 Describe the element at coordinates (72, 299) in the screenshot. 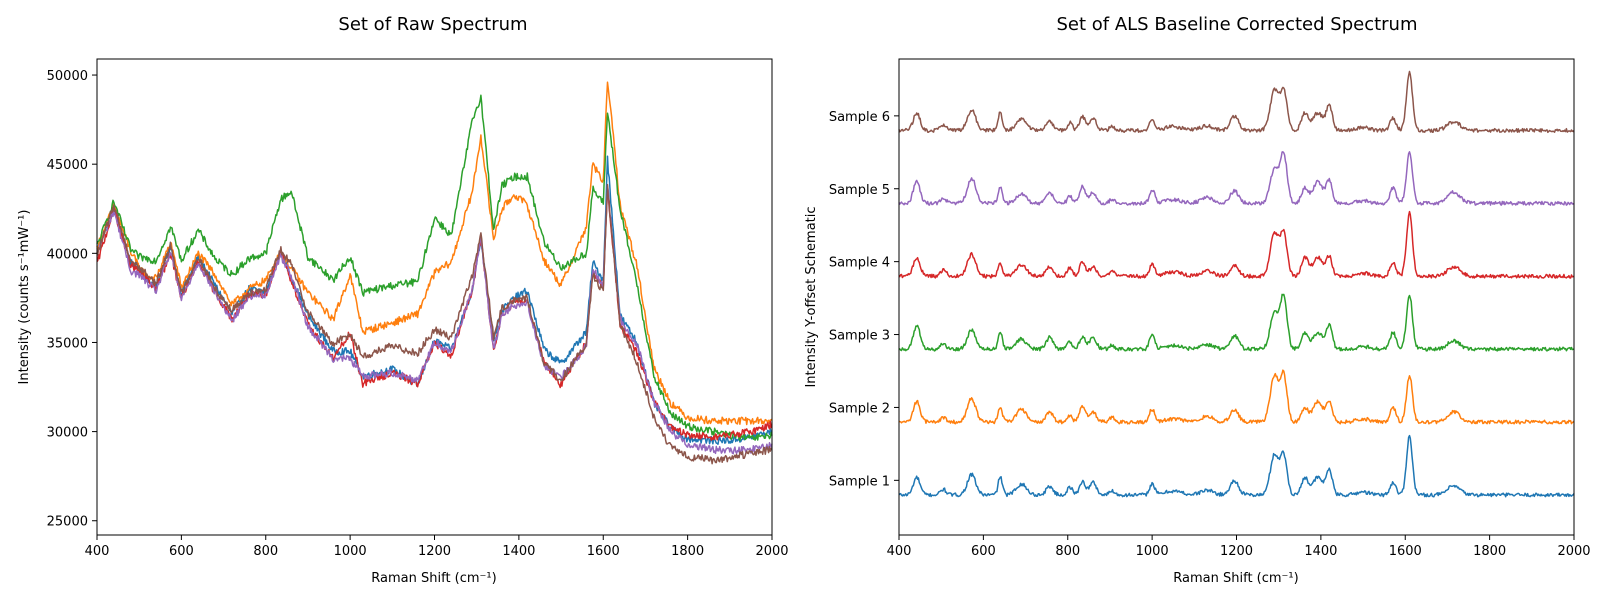

I see `raw-y-ticks: 25000 30000 35000 40000 45000 50000` at that location.